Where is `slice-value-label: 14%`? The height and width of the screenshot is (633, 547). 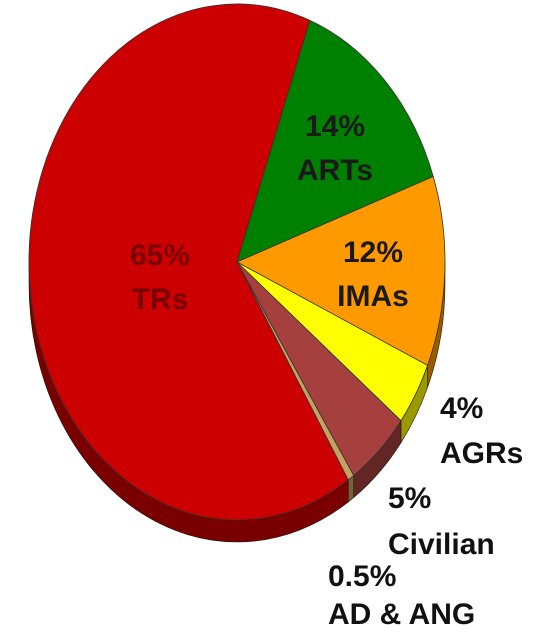 slice-value-label: 14% is located at coordinates (335, 126).